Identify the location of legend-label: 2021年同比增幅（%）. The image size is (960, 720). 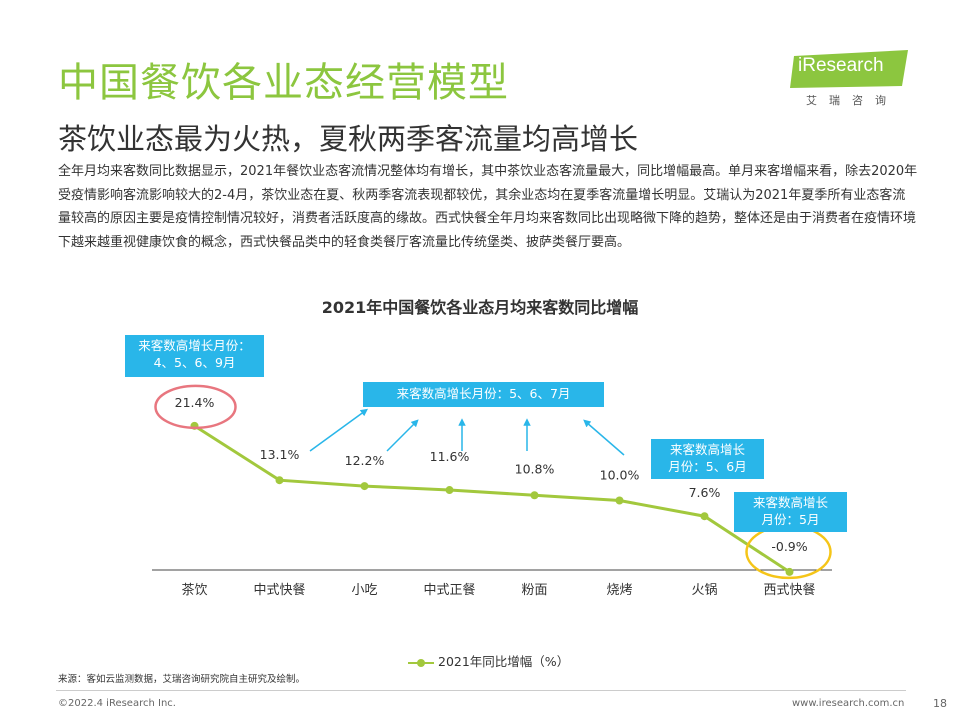
(504, 661).